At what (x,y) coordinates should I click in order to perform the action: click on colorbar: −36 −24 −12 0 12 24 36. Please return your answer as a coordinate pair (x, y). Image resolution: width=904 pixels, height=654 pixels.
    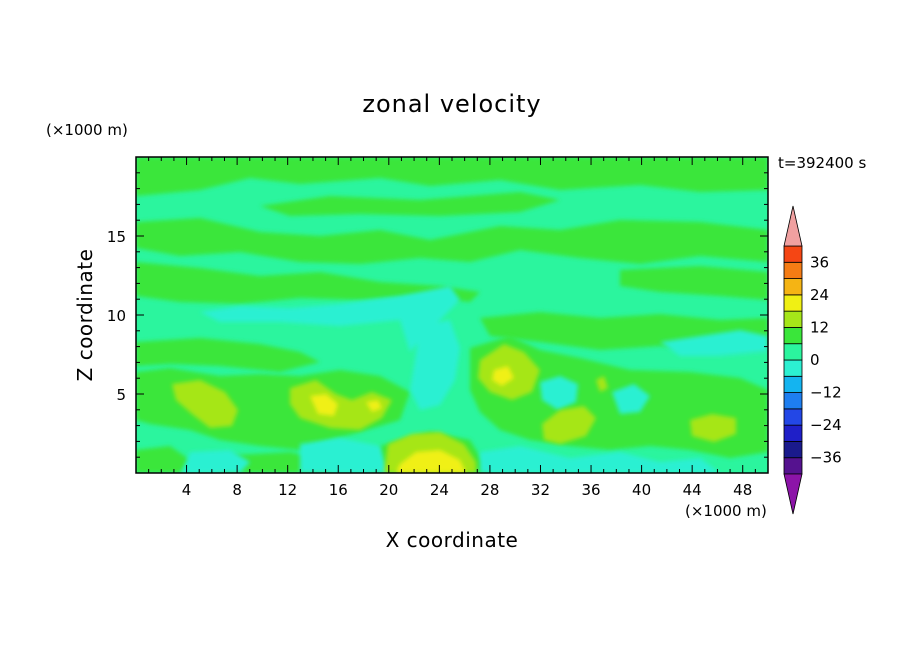
    Looking at the image, I should click on (812, 360).